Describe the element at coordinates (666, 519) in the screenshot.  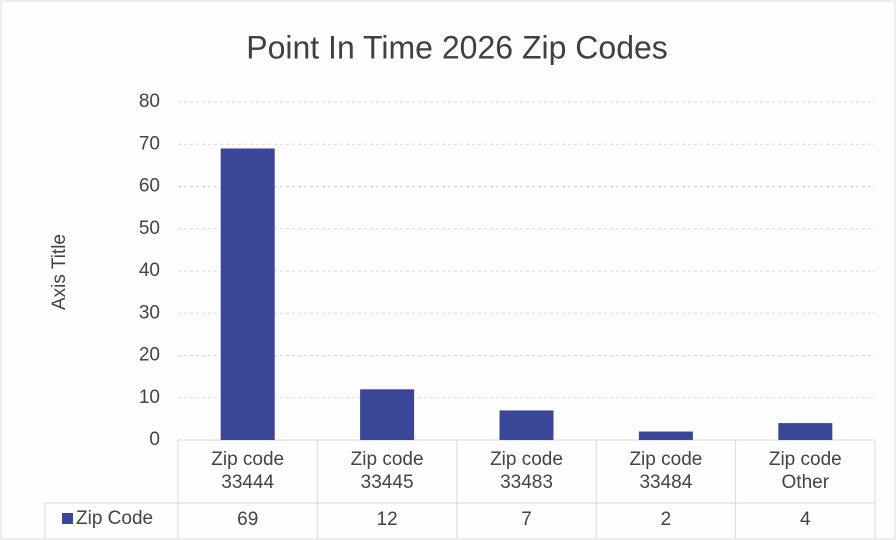
I see `table-value: 2` at that location.